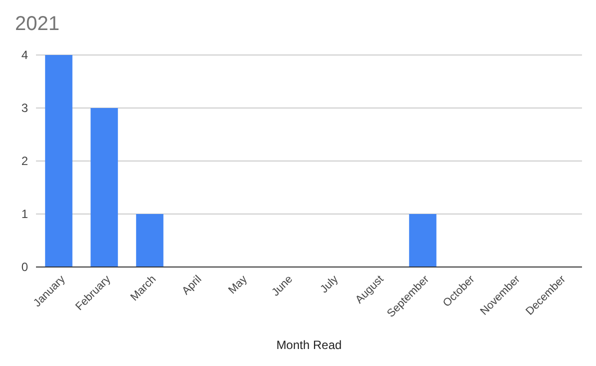 This screenshot has width=596, height=366. Describe the element at coordinates (329, 284) in the screenshot. I see `x-tick-label: July` at that location.